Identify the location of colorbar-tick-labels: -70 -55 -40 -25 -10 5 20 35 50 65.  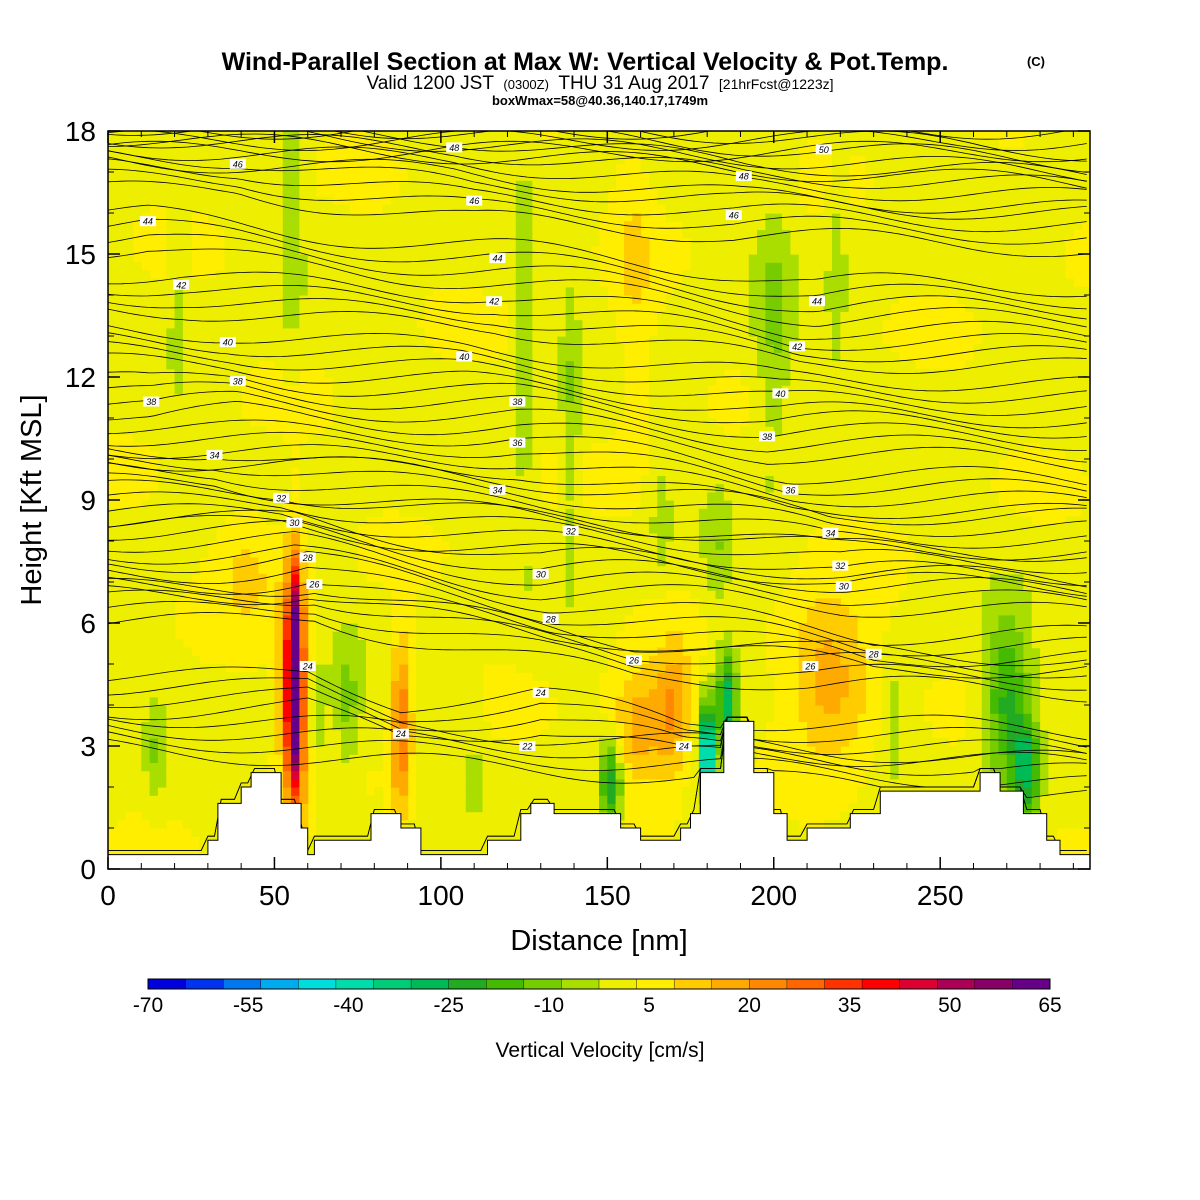
(597, 1005).